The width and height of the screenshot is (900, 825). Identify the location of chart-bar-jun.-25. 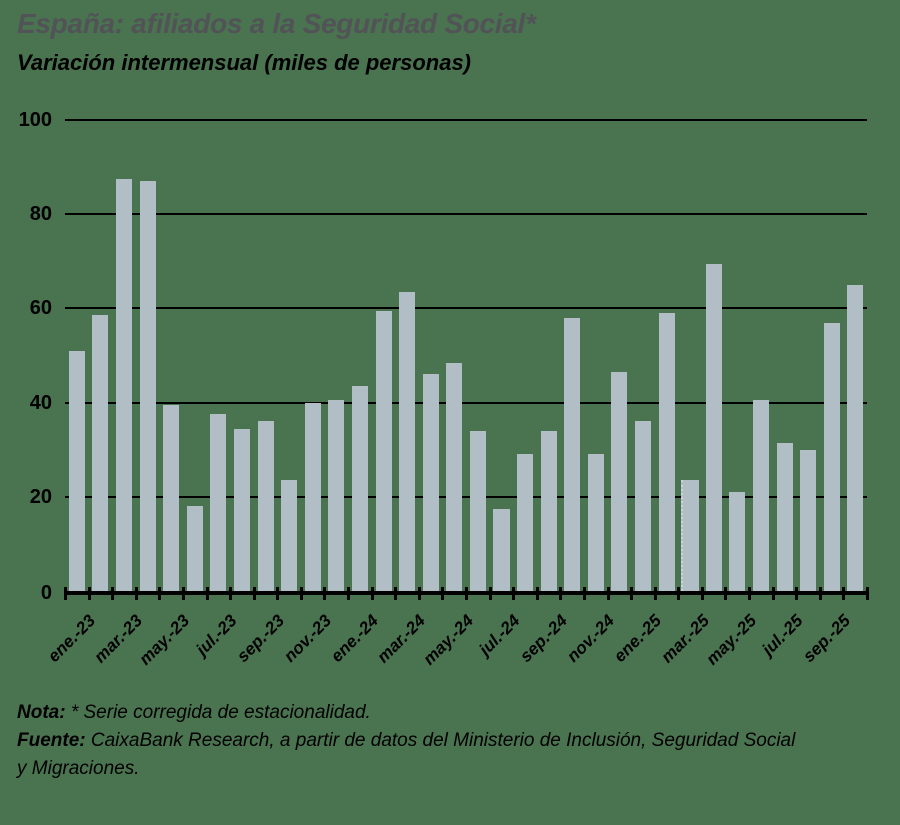
(761, 495).